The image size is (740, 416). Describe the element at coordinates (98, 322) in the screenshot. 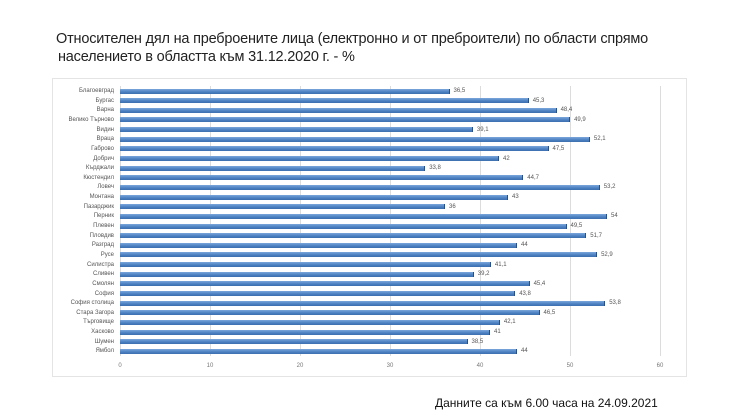

I see `category-label: Търговище` at that location.